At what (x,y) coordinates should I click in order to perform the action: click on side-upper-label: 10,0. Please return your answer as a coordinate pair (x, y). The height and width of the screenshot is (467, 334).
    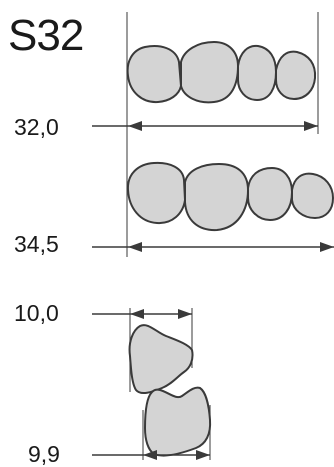
    Looking at the image, I should click on (36, 313).